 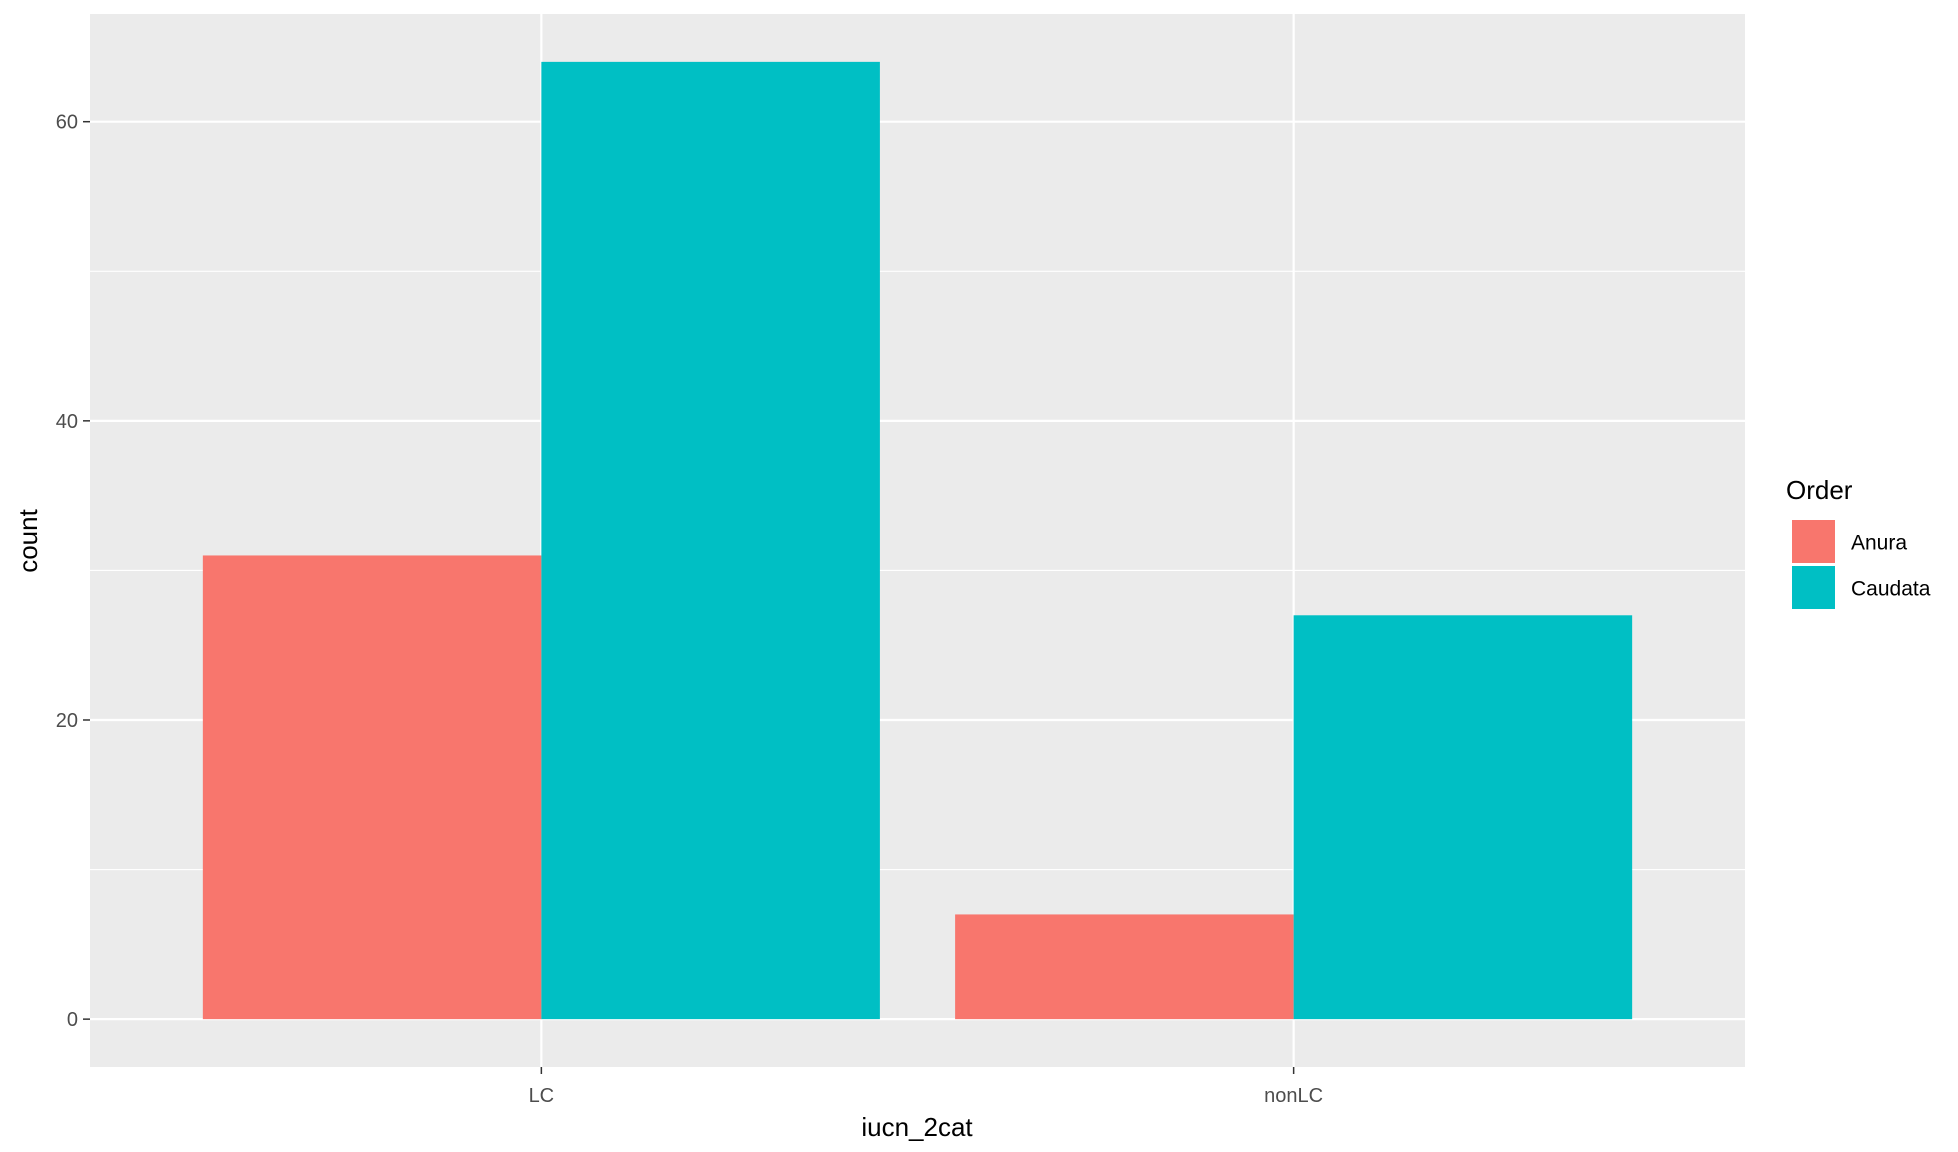 What do you see at coordinates (67, 422) in the screenshot?
I see `y-tick-label: 40` at bounding box center [67, 422].